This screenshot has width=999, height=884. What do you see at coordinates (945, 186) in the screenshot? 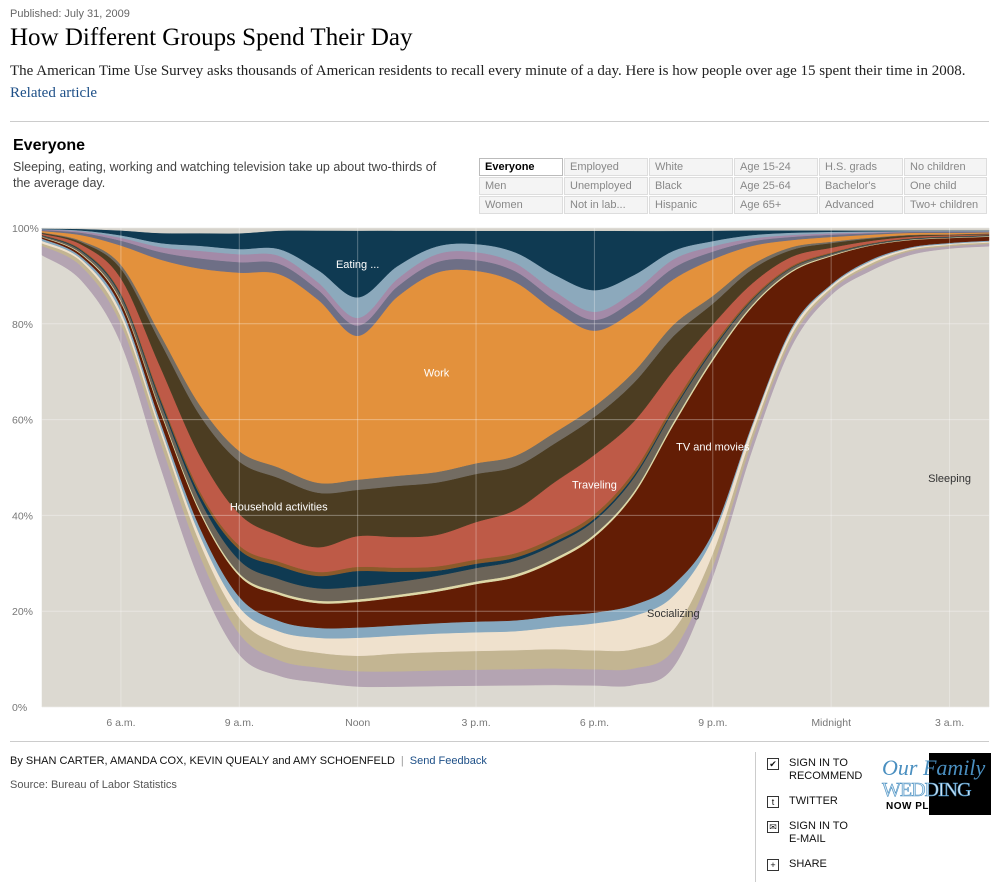
I see `filter-one-child: One child` at bounding box center [945, 186].